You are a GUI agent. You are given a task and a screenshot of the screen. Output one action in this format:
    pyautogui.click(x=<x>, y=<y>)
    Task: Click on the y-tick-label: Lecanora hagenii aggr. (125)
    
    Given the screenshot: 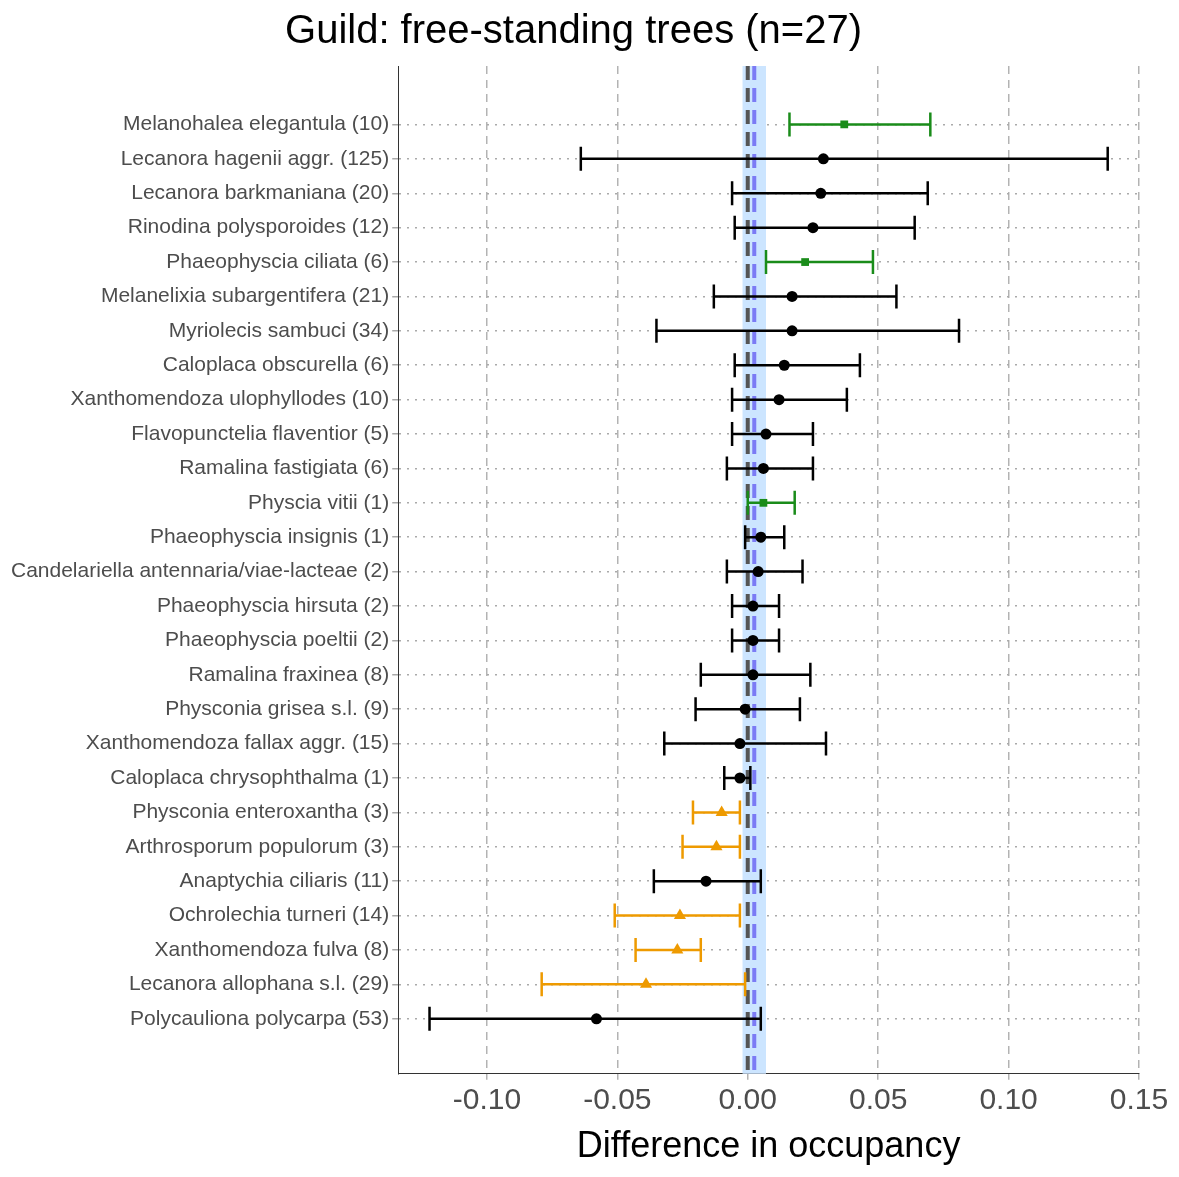 What is the action you would take?
    pyautogui.click(x=255, y=157)
    